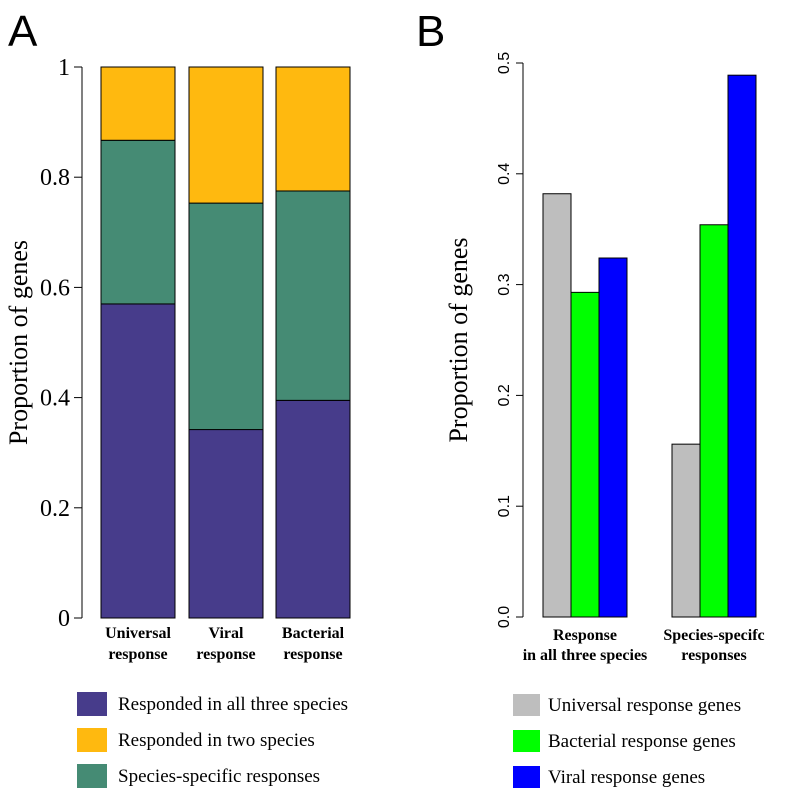 The width and height of the screenshot is (787, 800). What do you see at coordinates (642, 741) in the screenshot?
I see `legend-label-b: Bacterial response genes` at bounding box center [642, 741].